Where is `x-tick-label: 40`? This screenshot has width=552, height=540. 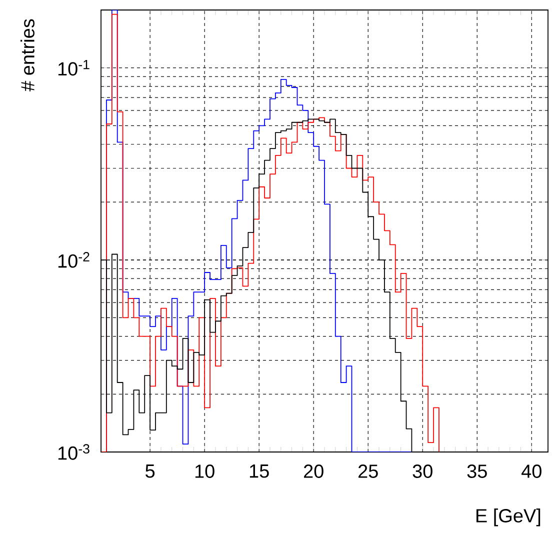
x-tick-label: 40 is located at coordinates (532, 471).